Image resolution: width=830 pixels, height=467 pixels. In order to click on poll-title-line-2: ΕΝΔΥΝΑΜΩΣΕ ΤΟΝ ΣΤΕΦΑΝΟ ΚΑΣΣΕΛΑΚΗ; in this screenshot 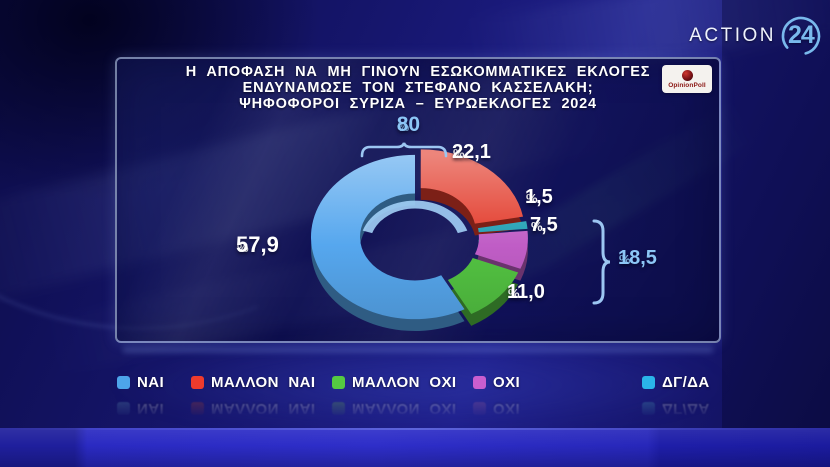, I will do `click(418, 88)`.